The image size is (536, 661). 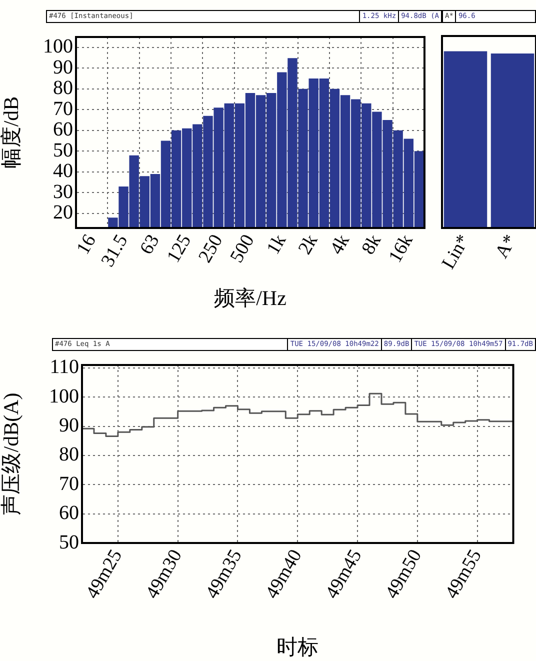 I want to click on x-tick-label: 1k, so click(x=276, y=244).